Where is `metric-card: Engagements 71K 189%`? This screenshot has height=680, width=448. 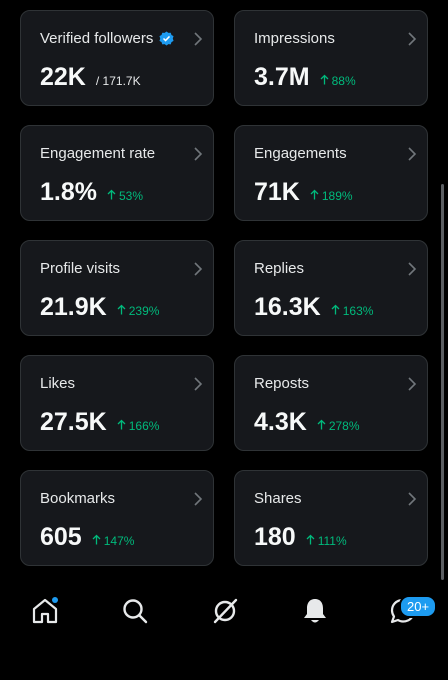
metric-card: Engagements 71K 189% is located at coordinates (331, 173).